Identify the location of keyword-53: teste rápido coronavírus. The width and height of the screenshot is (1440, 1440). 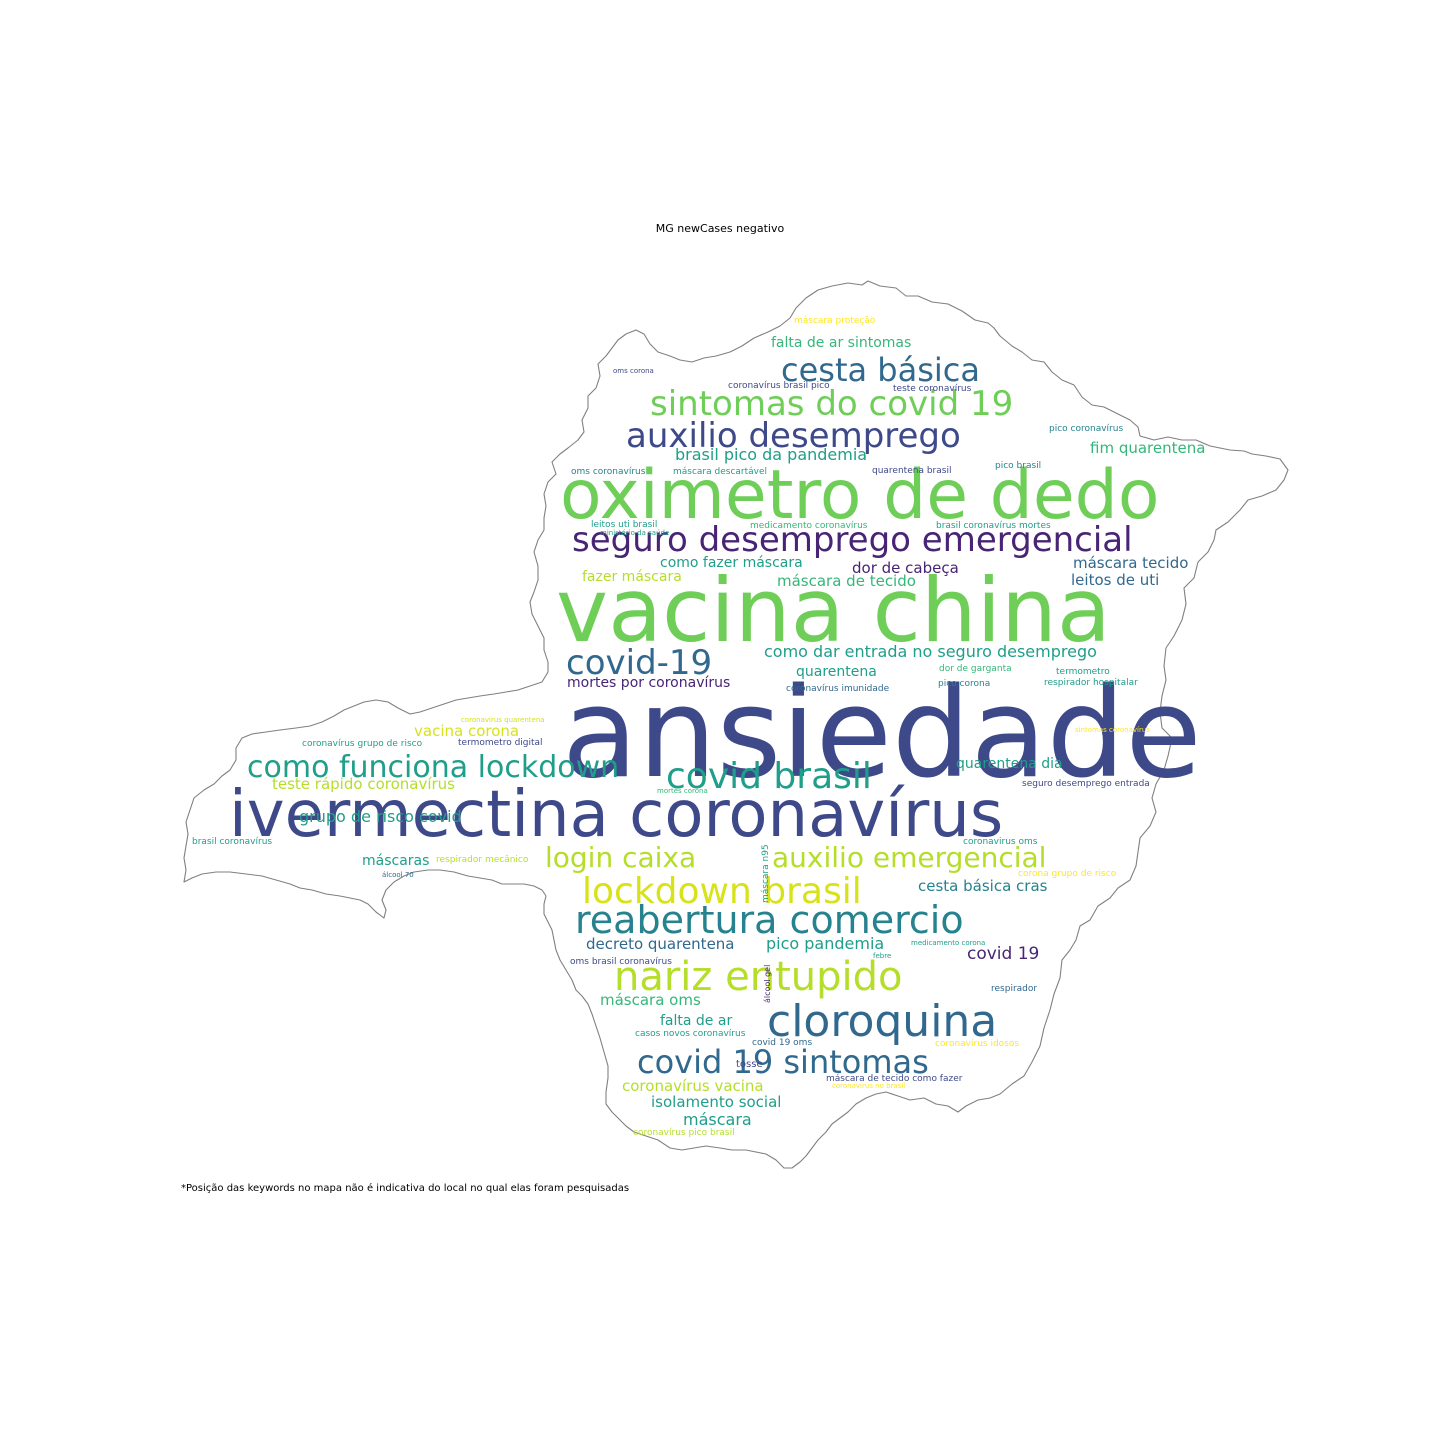
(363, 784).